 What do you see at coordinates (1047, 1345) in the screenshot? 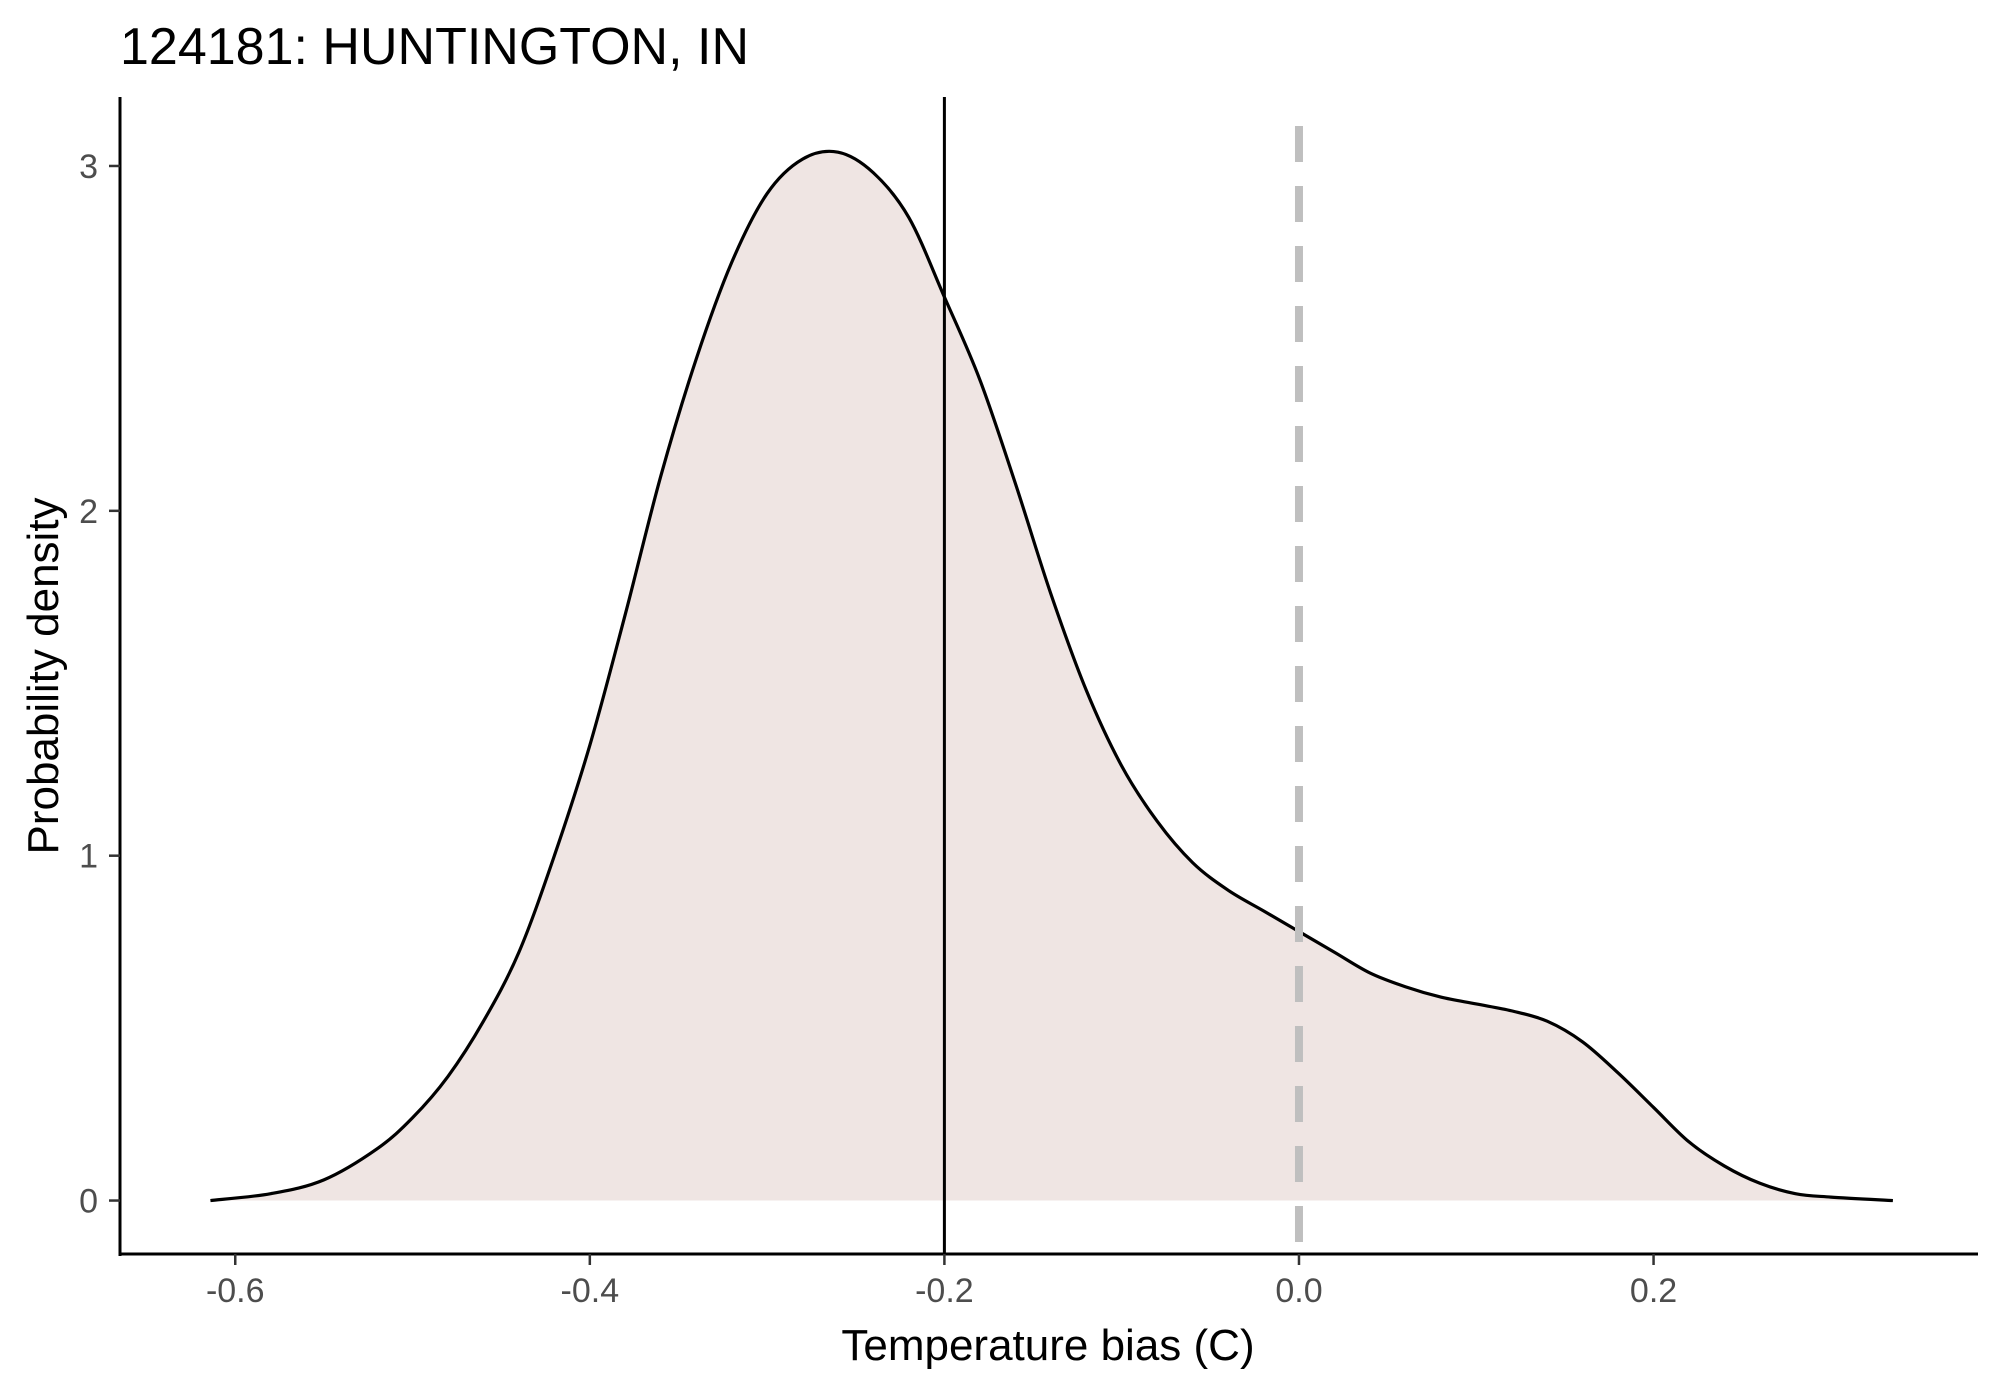
I see `x-axis-title: Temperature bias (C)` at bounding box center [1047, 1345].